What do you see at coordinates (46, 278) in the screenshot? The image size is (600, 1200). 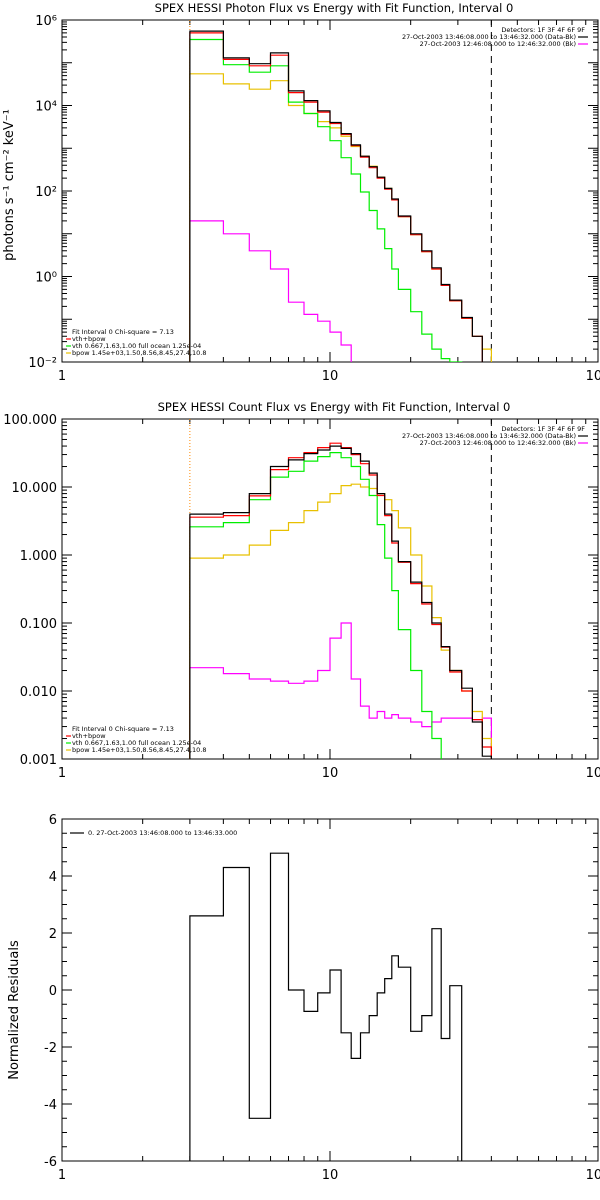 I see `photon-y-tick-label: 10⁰` at bounding box center [46, 278].